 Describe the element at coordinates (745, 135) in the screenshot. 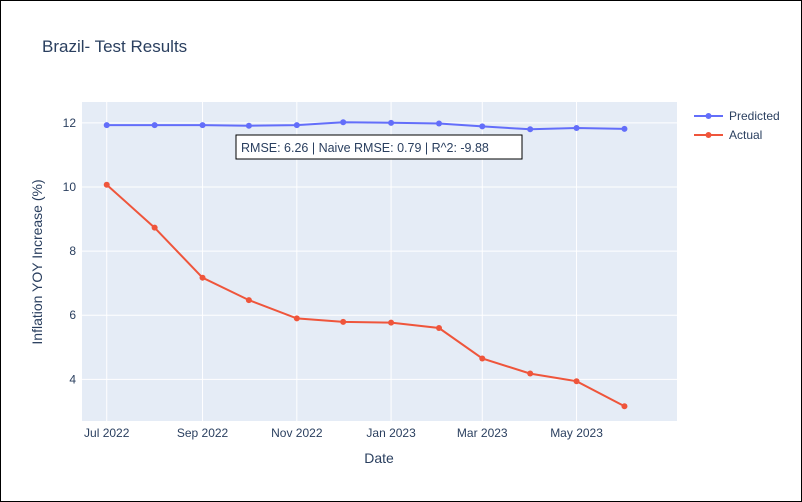

I see `legend-label: Actual` at that location.